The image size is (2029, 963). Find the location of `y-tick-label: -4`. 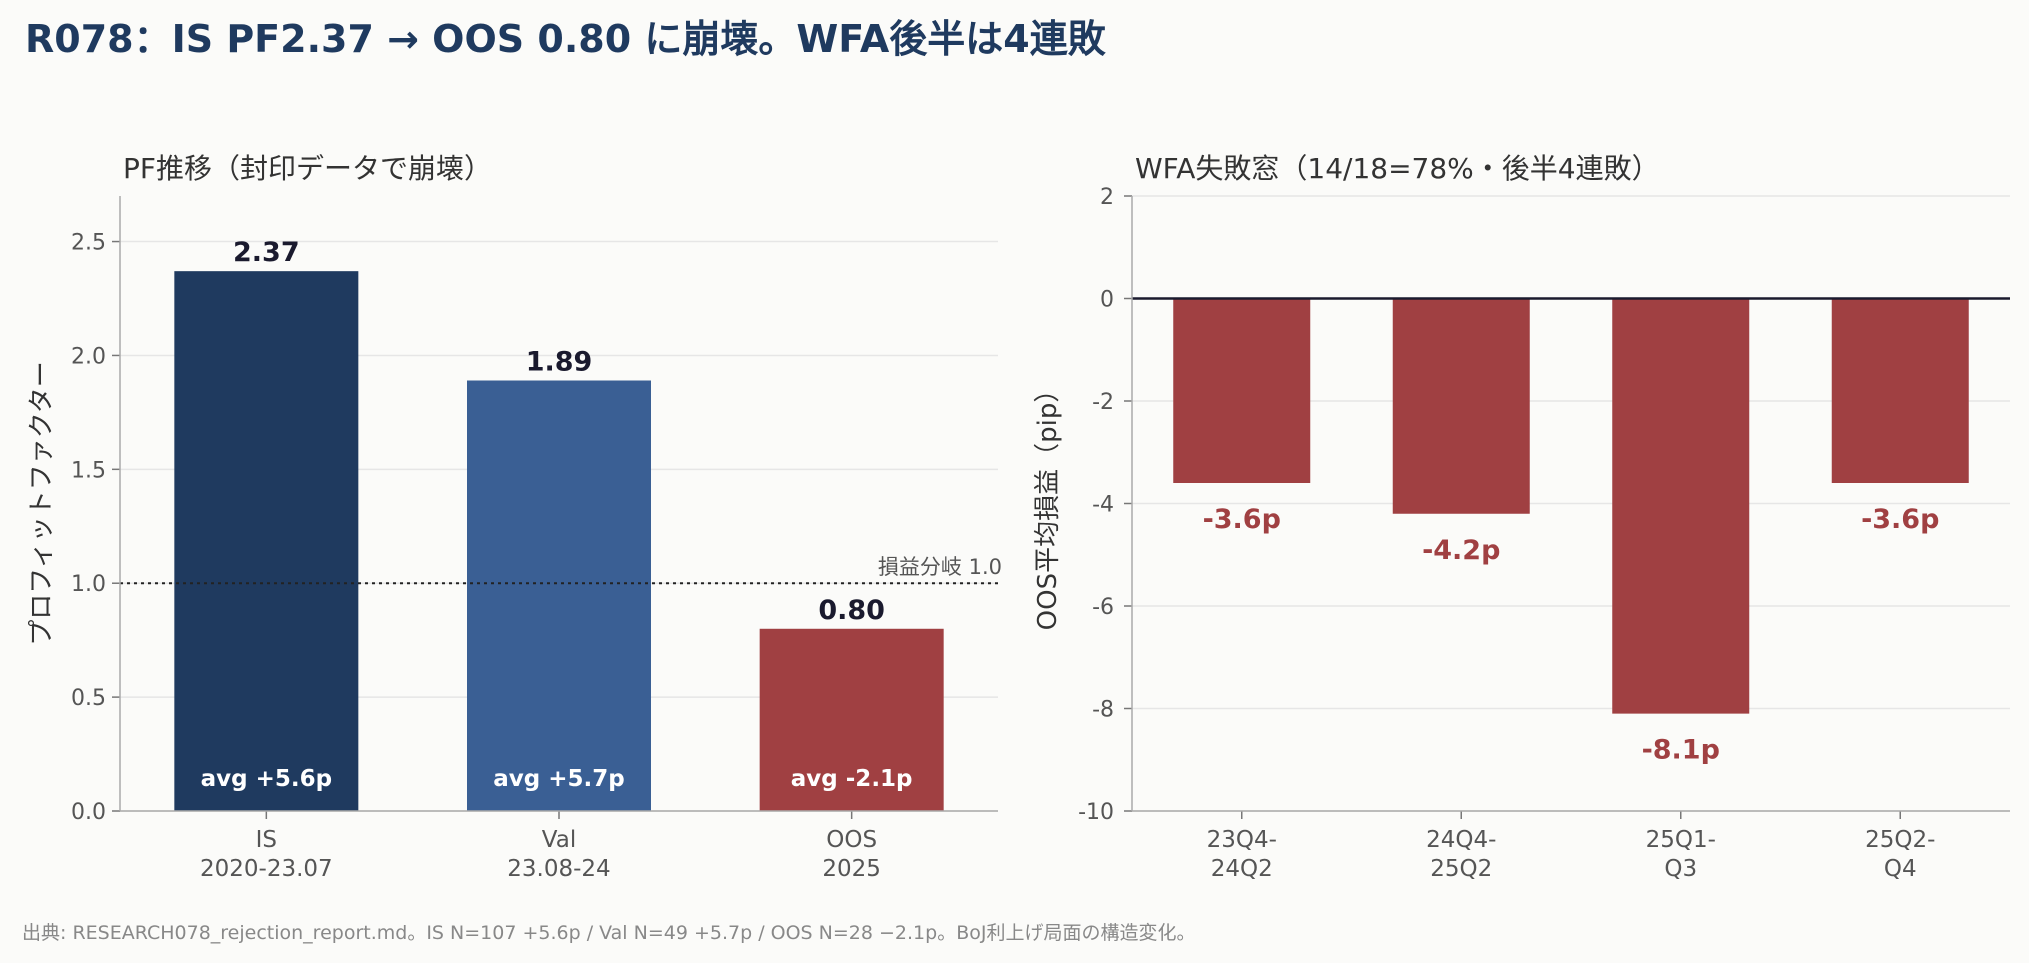

y-tick-label: -4 is located at coordinates (1103, 505).